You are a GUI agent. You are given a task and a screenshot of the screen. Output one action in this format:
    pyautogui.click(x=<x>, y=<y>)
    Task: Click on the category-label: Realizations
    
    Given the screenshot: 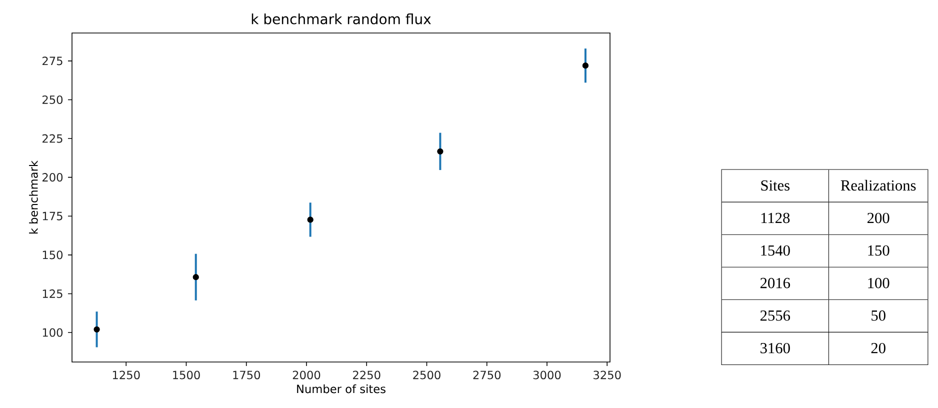 What is the action you would take?
    pyautogui.click(x=878, y=185)
    